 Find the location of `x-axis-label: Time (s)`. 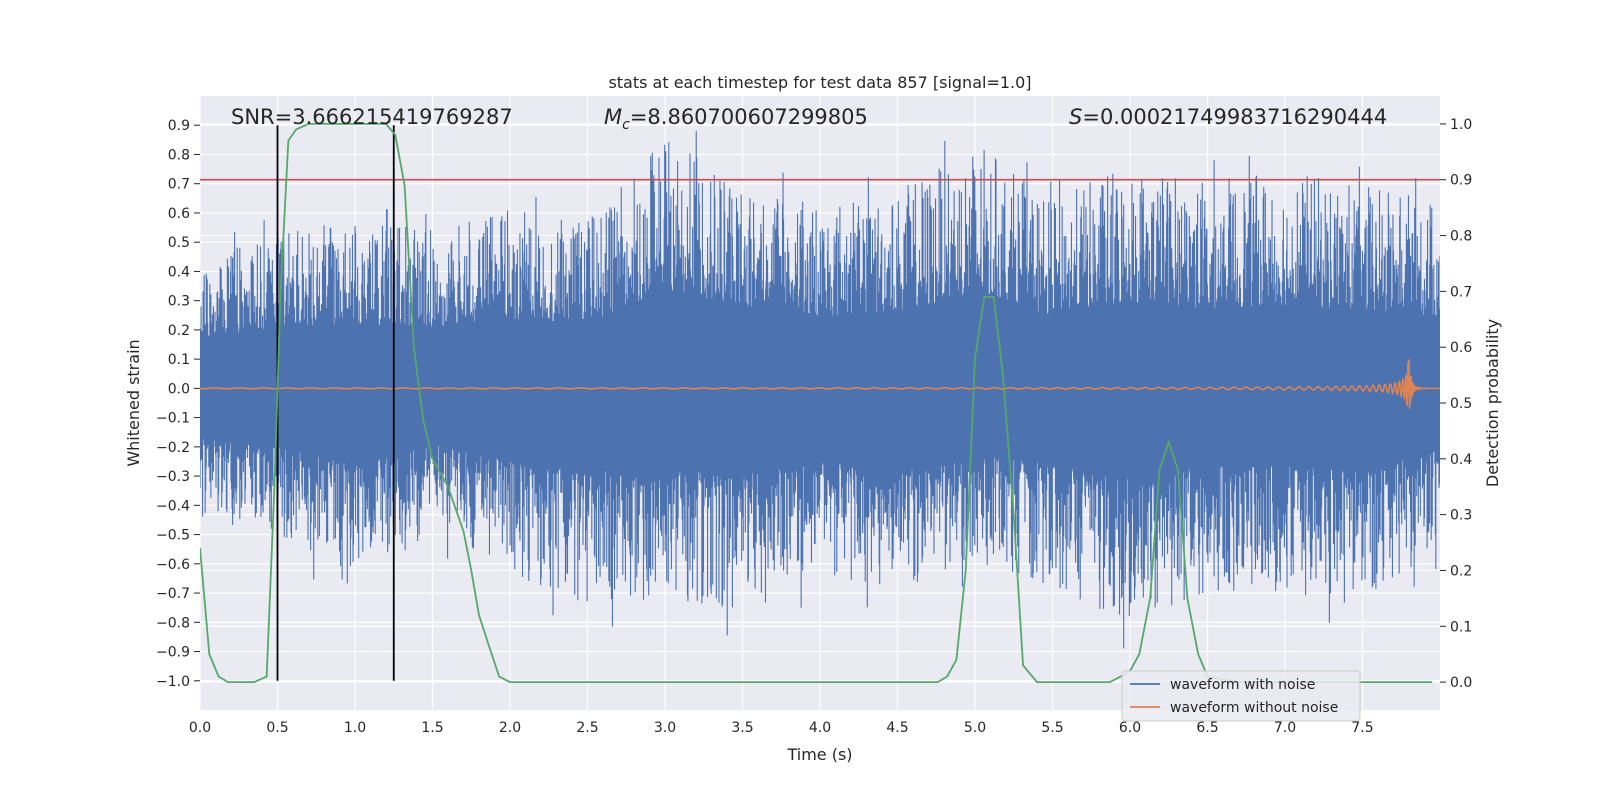

x-axis-label: Time (s) is located at coordinates (819, 754).